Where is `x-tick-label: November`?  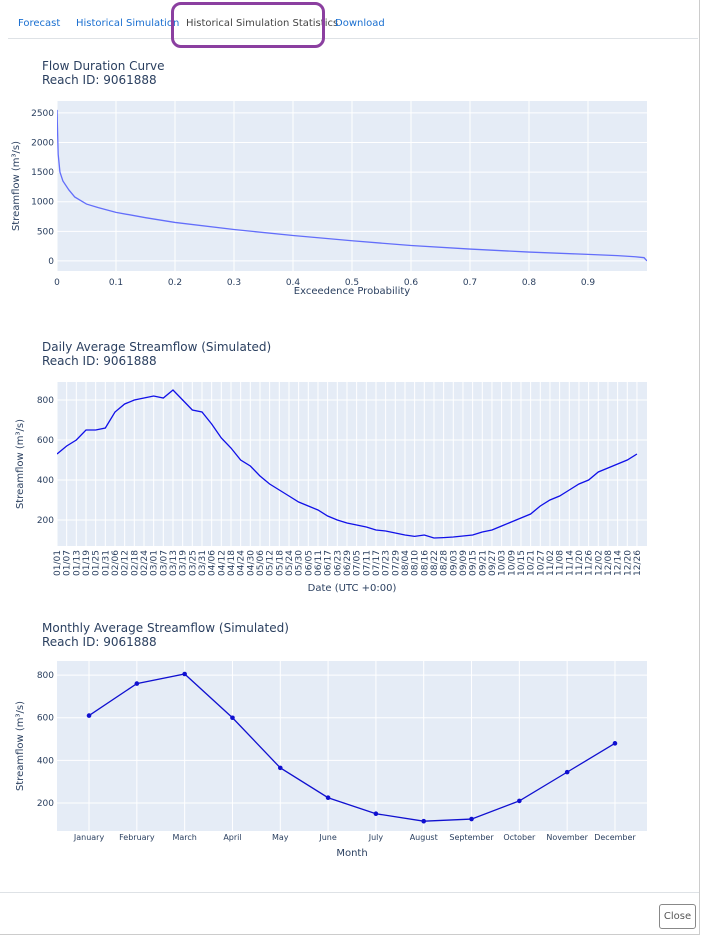
x-tick-label: November is located at coordinates (567, 837).